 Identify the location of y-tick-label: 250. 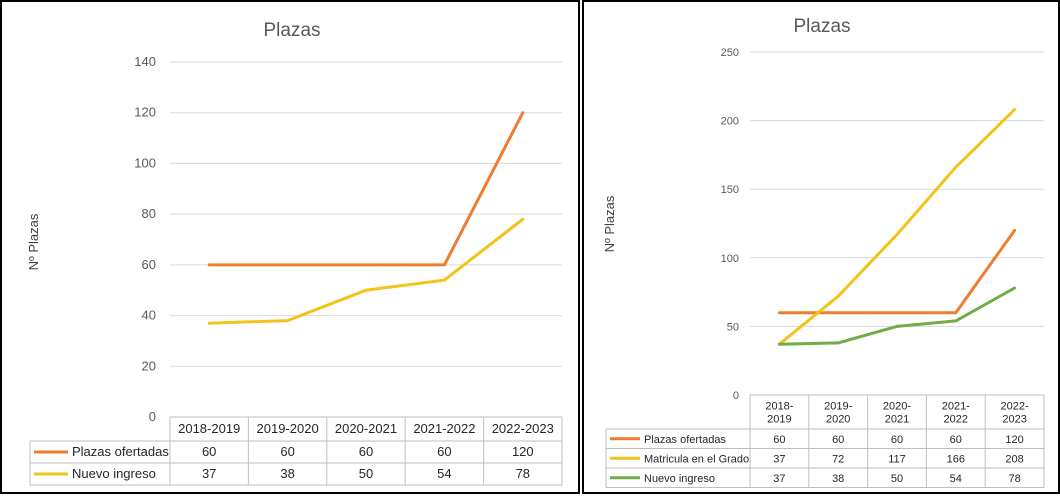
(730, 53).